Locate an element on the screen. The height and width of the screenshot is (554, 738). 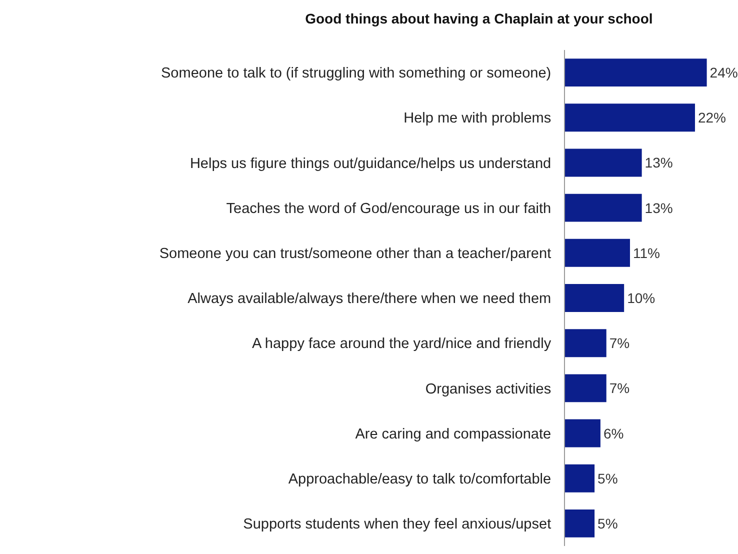
data-label: 6% is located at coordinates (613, 433).